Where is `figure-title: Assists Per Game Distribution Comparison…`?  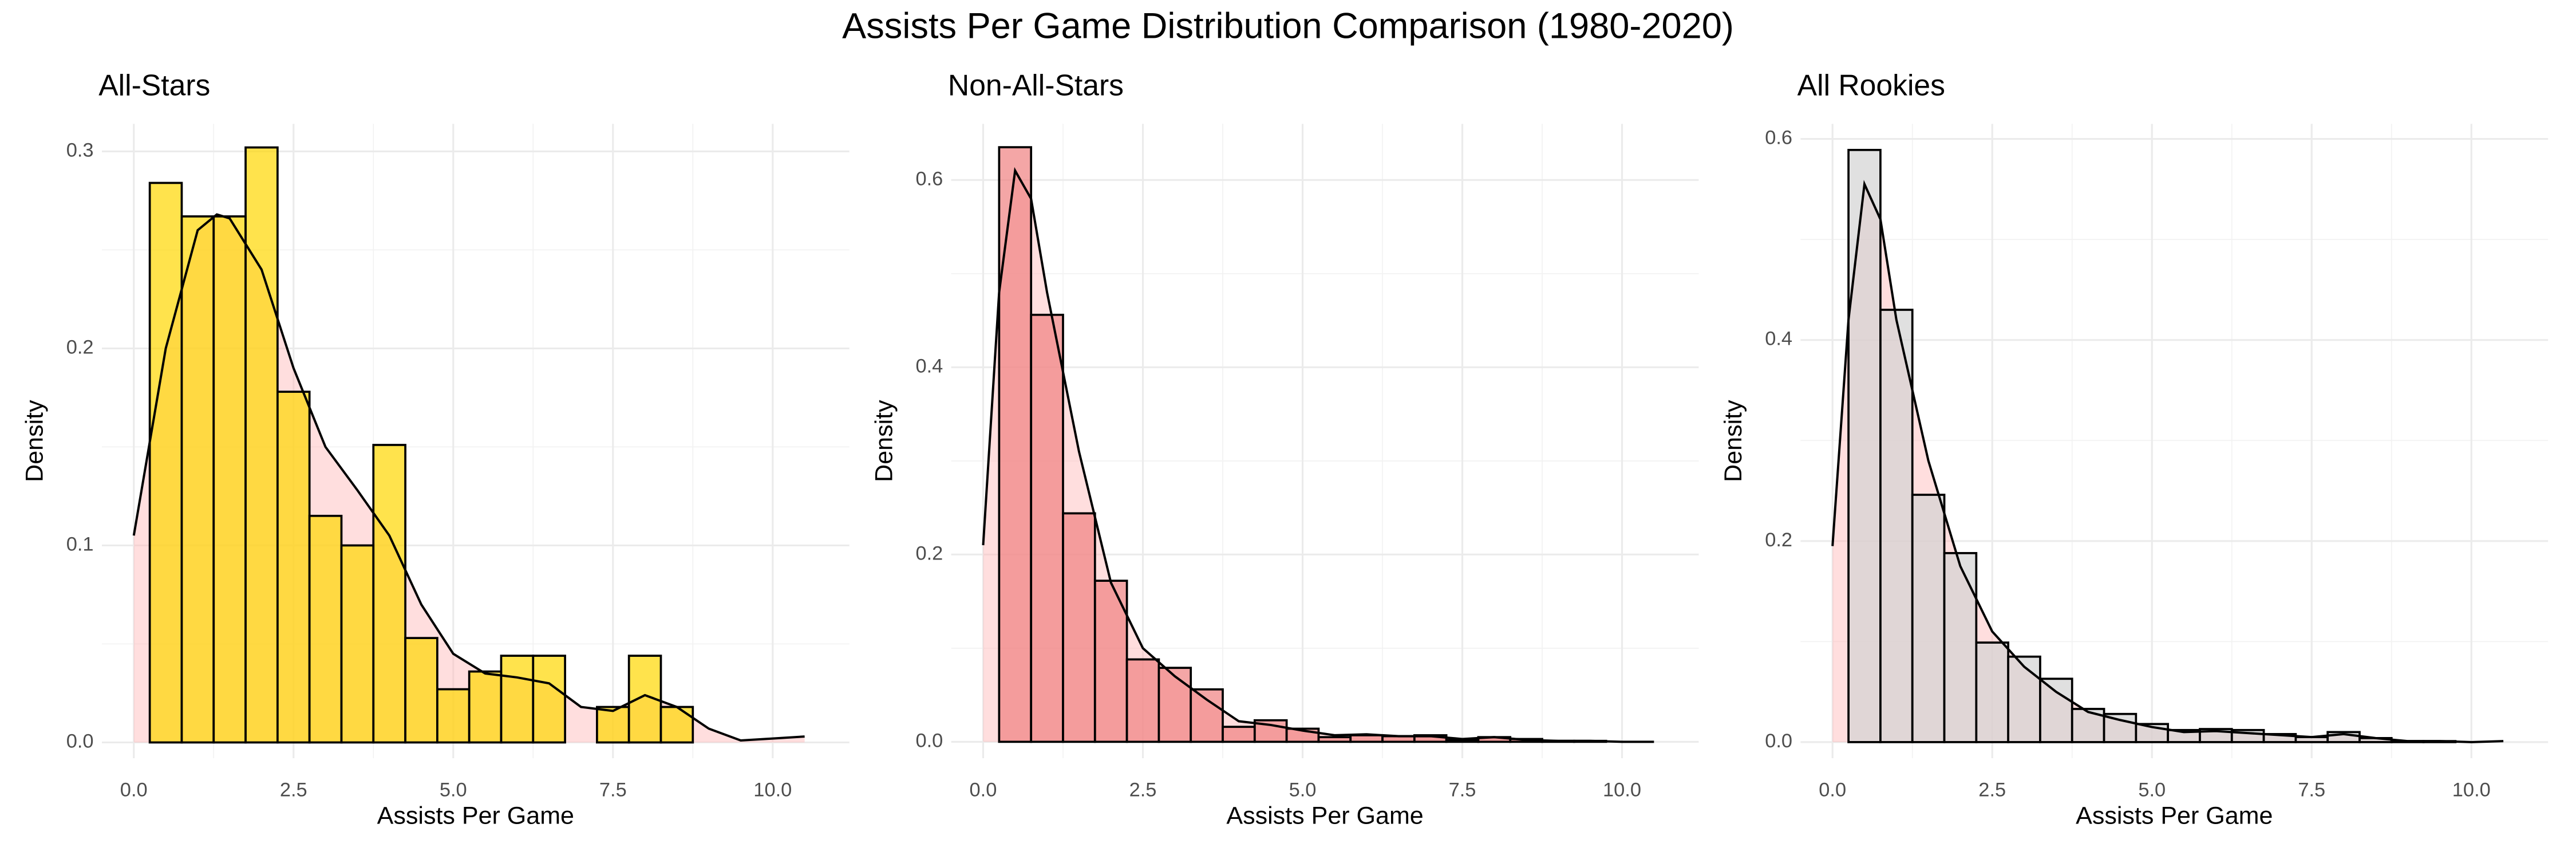
figure-title: Assists Per Game Distribution Comparison… is located at coordinates (1288, 26).